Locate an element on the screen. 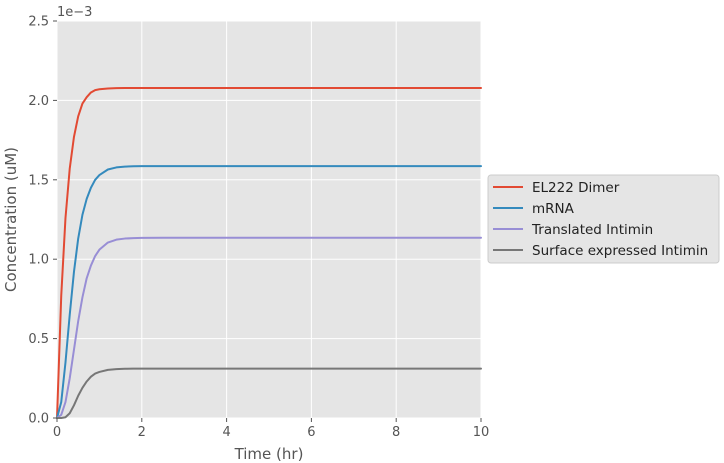 The image size is (724, 463). y-tick-label: 0.5 is located at coordinates (38, 339).